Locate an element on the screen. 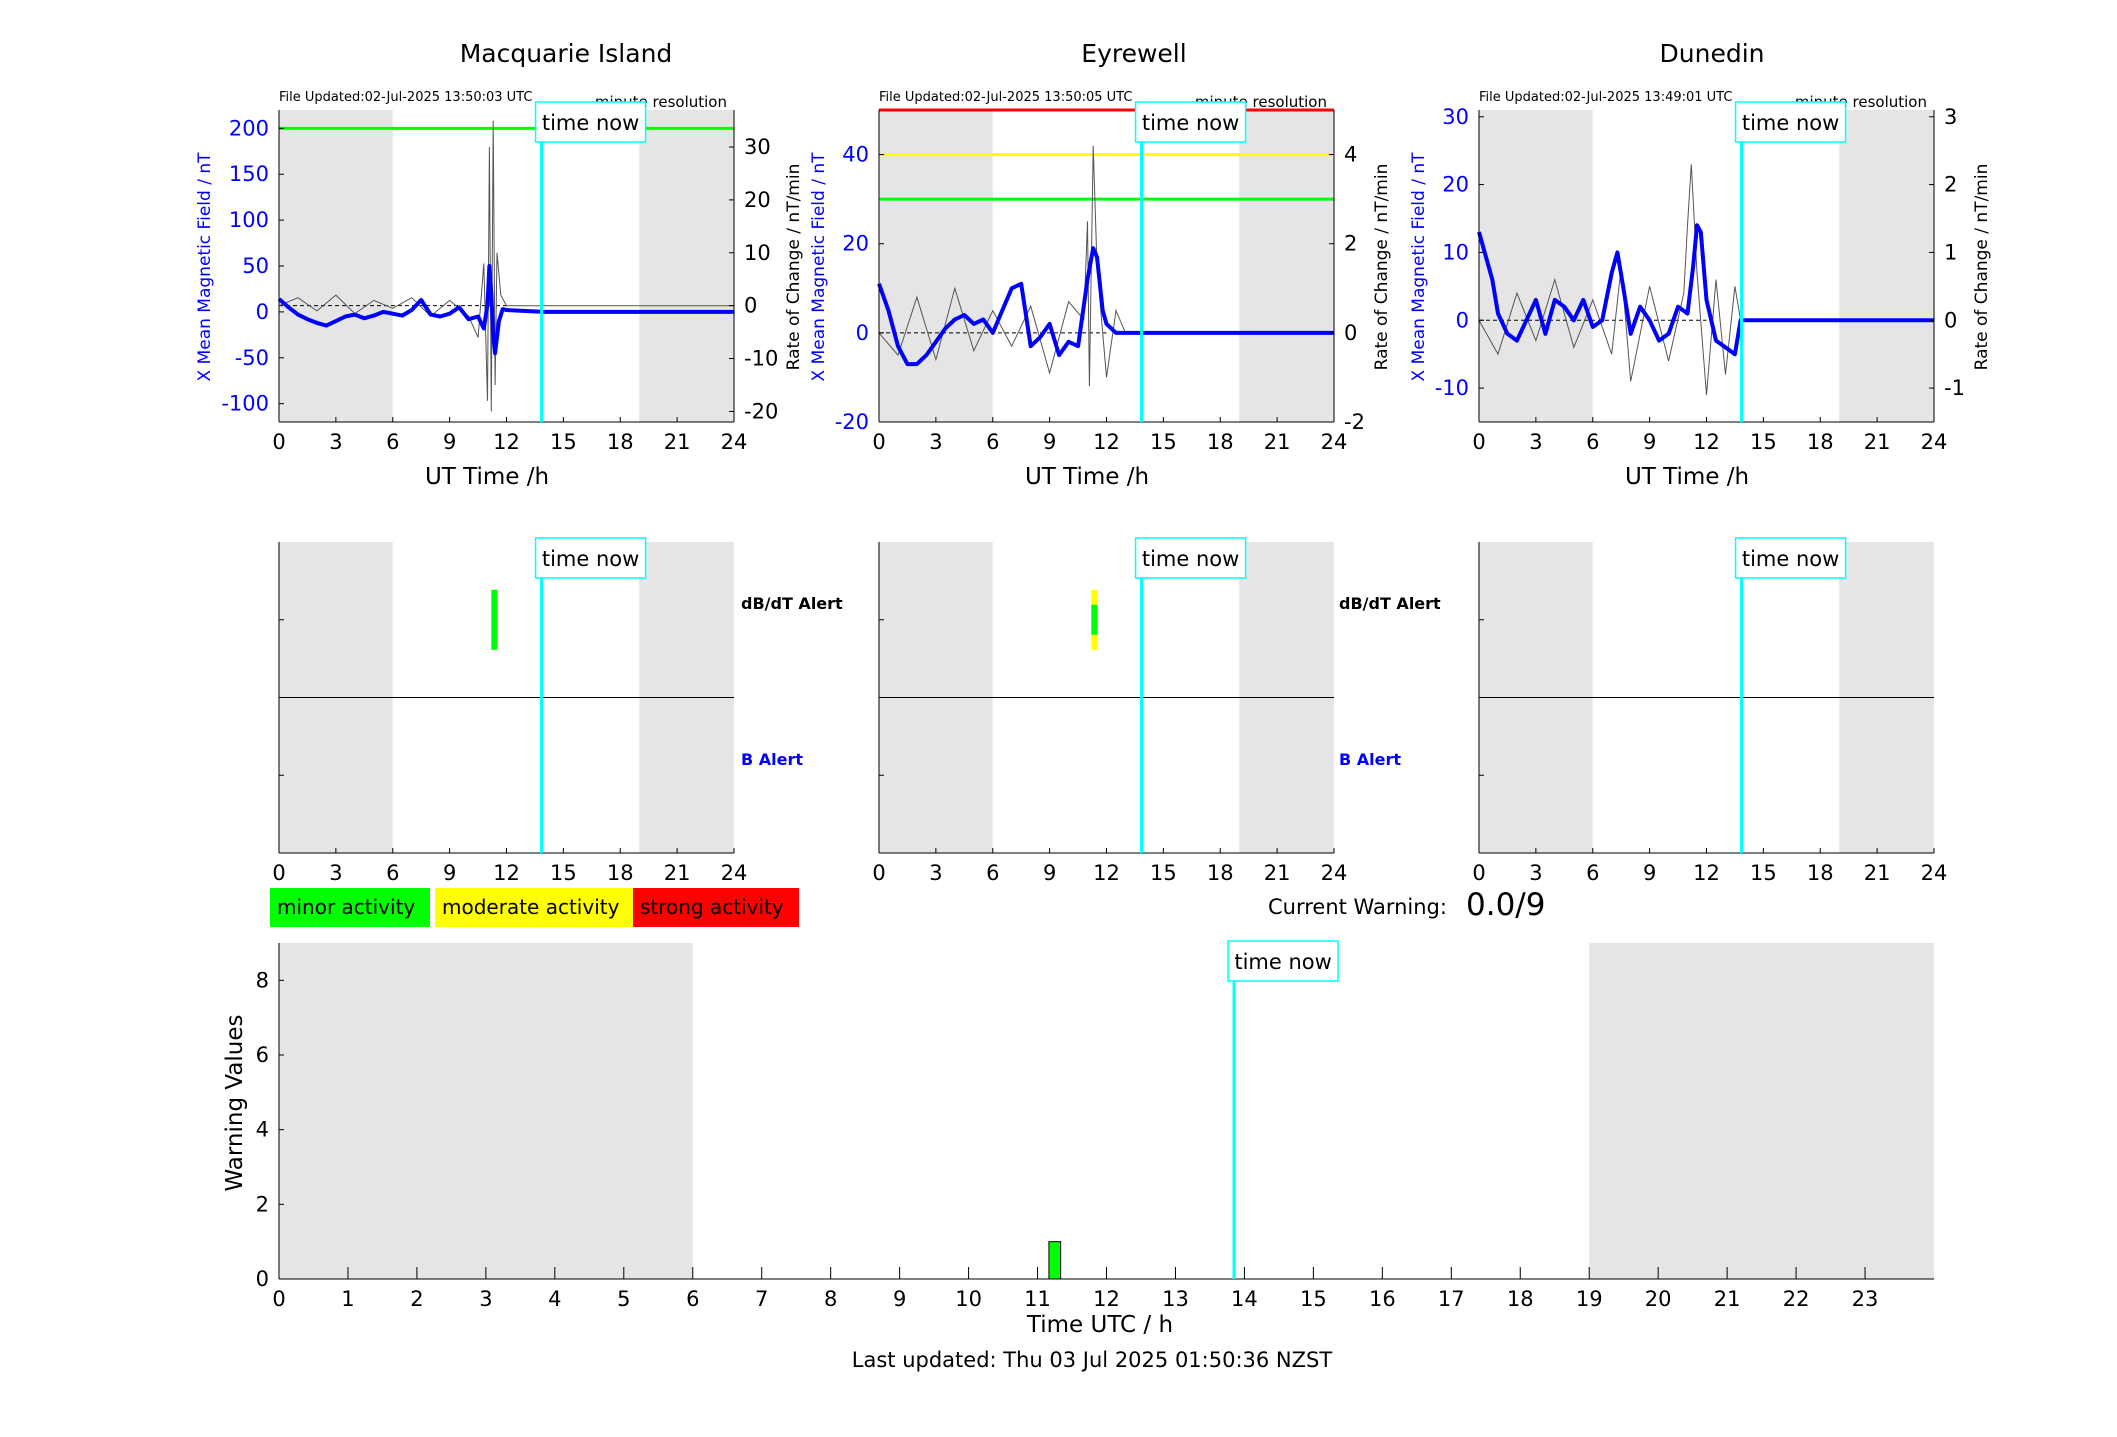 The width and height of the screenshot is (2117, 1437). y-tick-label-left: 30 is located at coordinates (1455, 117).